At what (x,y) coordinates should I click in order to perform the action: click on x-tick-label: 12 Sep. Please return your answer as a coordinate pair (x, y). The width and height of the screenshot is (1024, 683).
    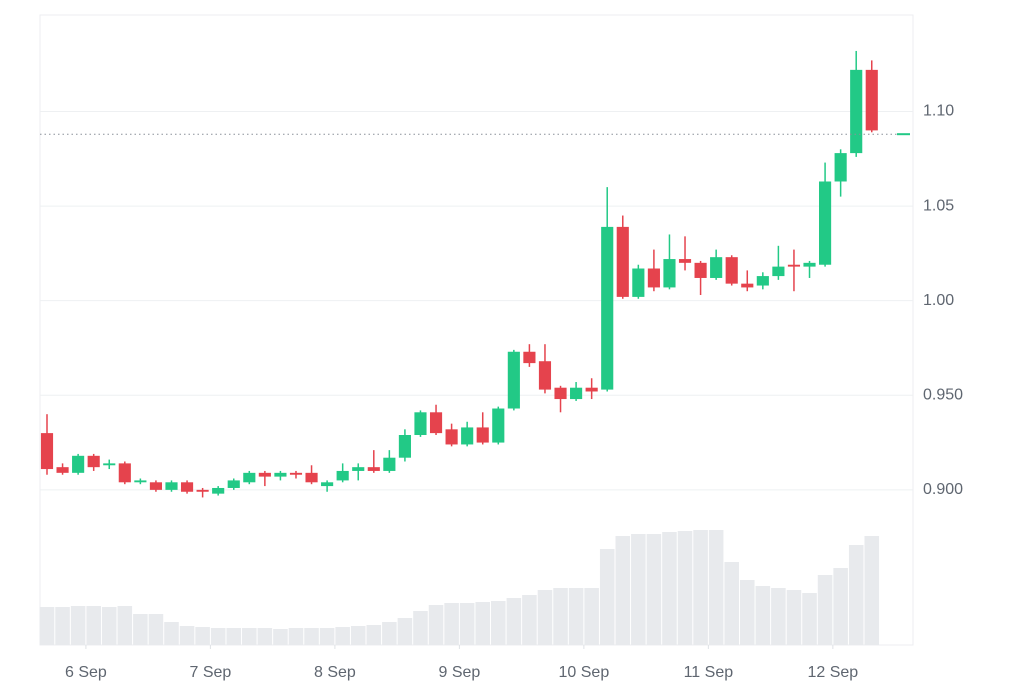
    Looking at the image, I should click on (832, 672).